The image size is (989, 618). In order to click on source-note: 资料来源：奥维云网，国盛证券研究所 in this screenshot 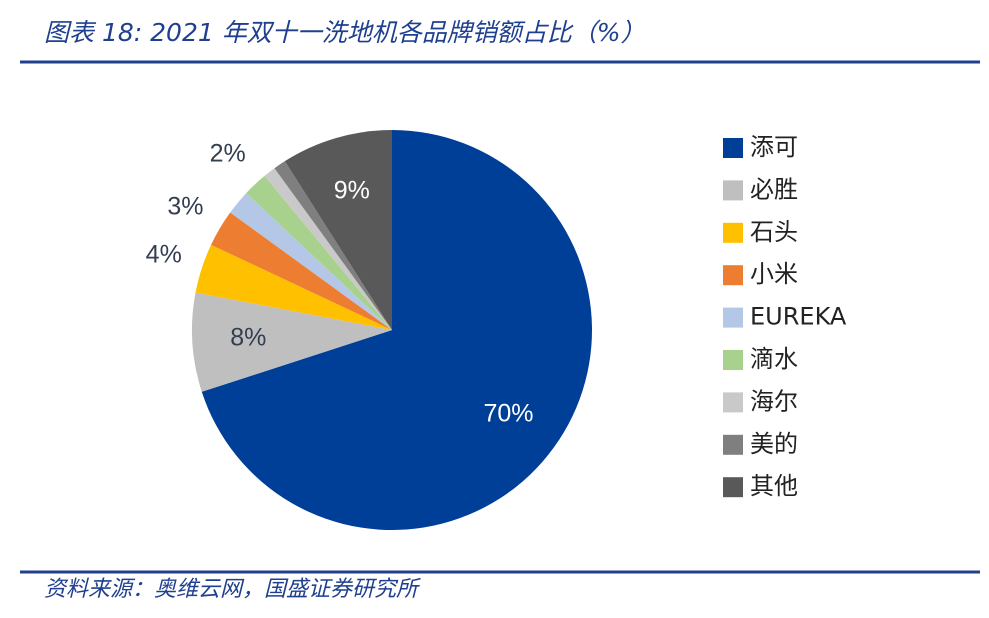, I will do `click(232, 589)`.